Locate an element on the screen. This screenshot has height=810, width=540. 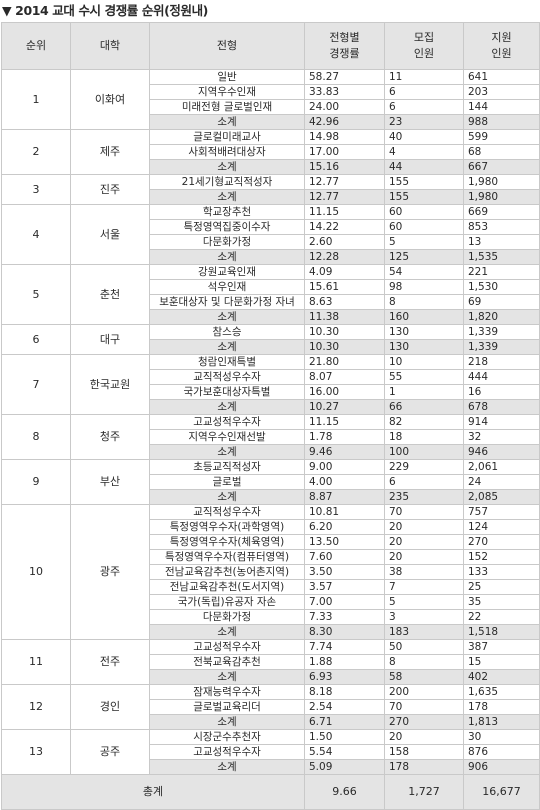
applicants-cell: 1,339 is located at coordinates (501, 332).